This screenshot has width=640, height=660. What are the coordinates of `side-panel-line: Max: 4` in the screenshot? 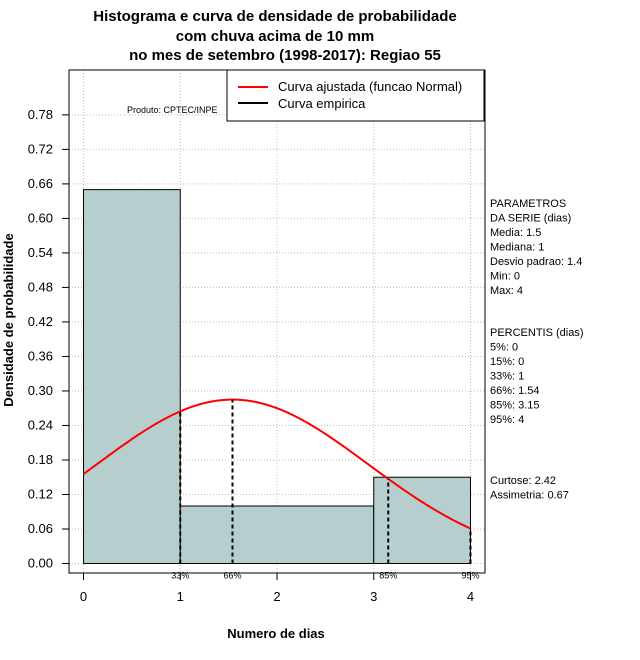 It's located at (506, 291).